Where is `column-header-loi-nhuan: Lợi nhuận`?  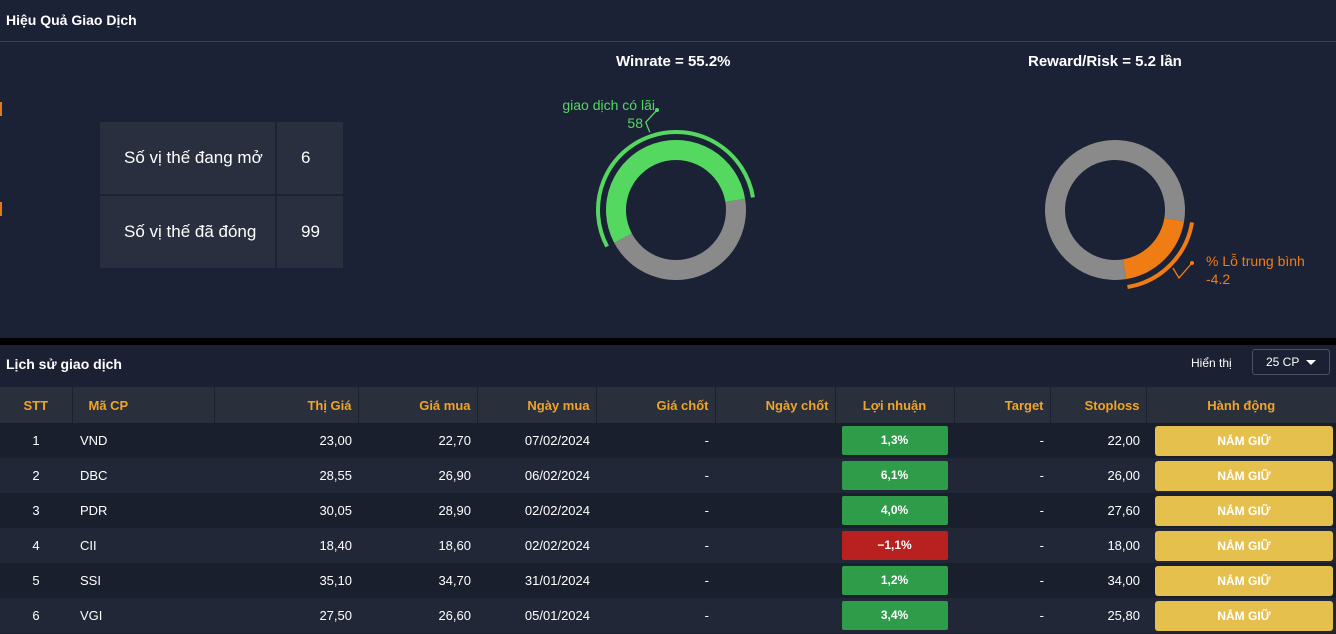
column-header-loi-nhuan: Lợi nhuận is located at coordinates (895, 405).